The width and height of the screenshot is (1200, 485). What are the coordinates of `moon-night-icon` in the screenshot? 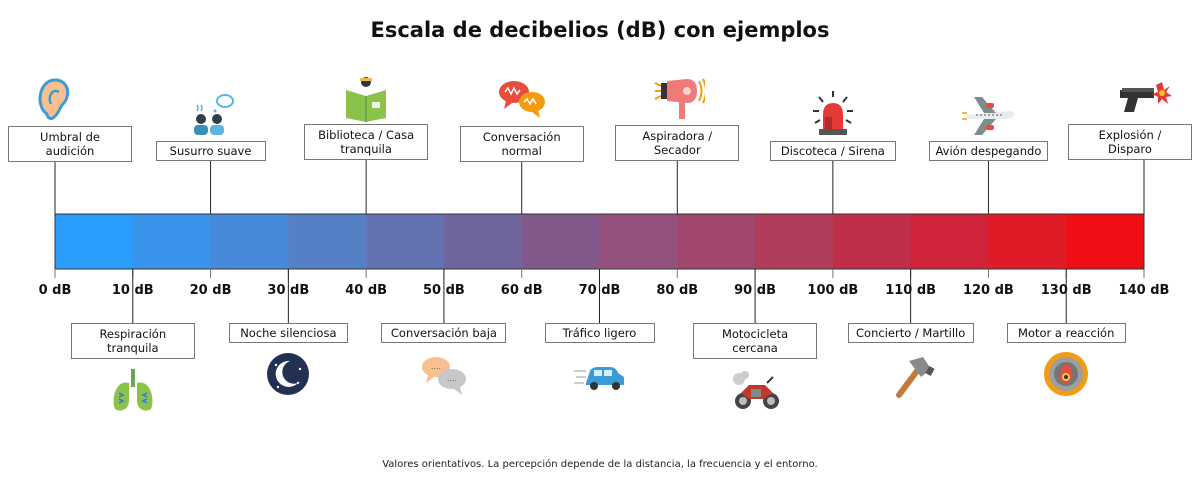 It's located at (288, 374).